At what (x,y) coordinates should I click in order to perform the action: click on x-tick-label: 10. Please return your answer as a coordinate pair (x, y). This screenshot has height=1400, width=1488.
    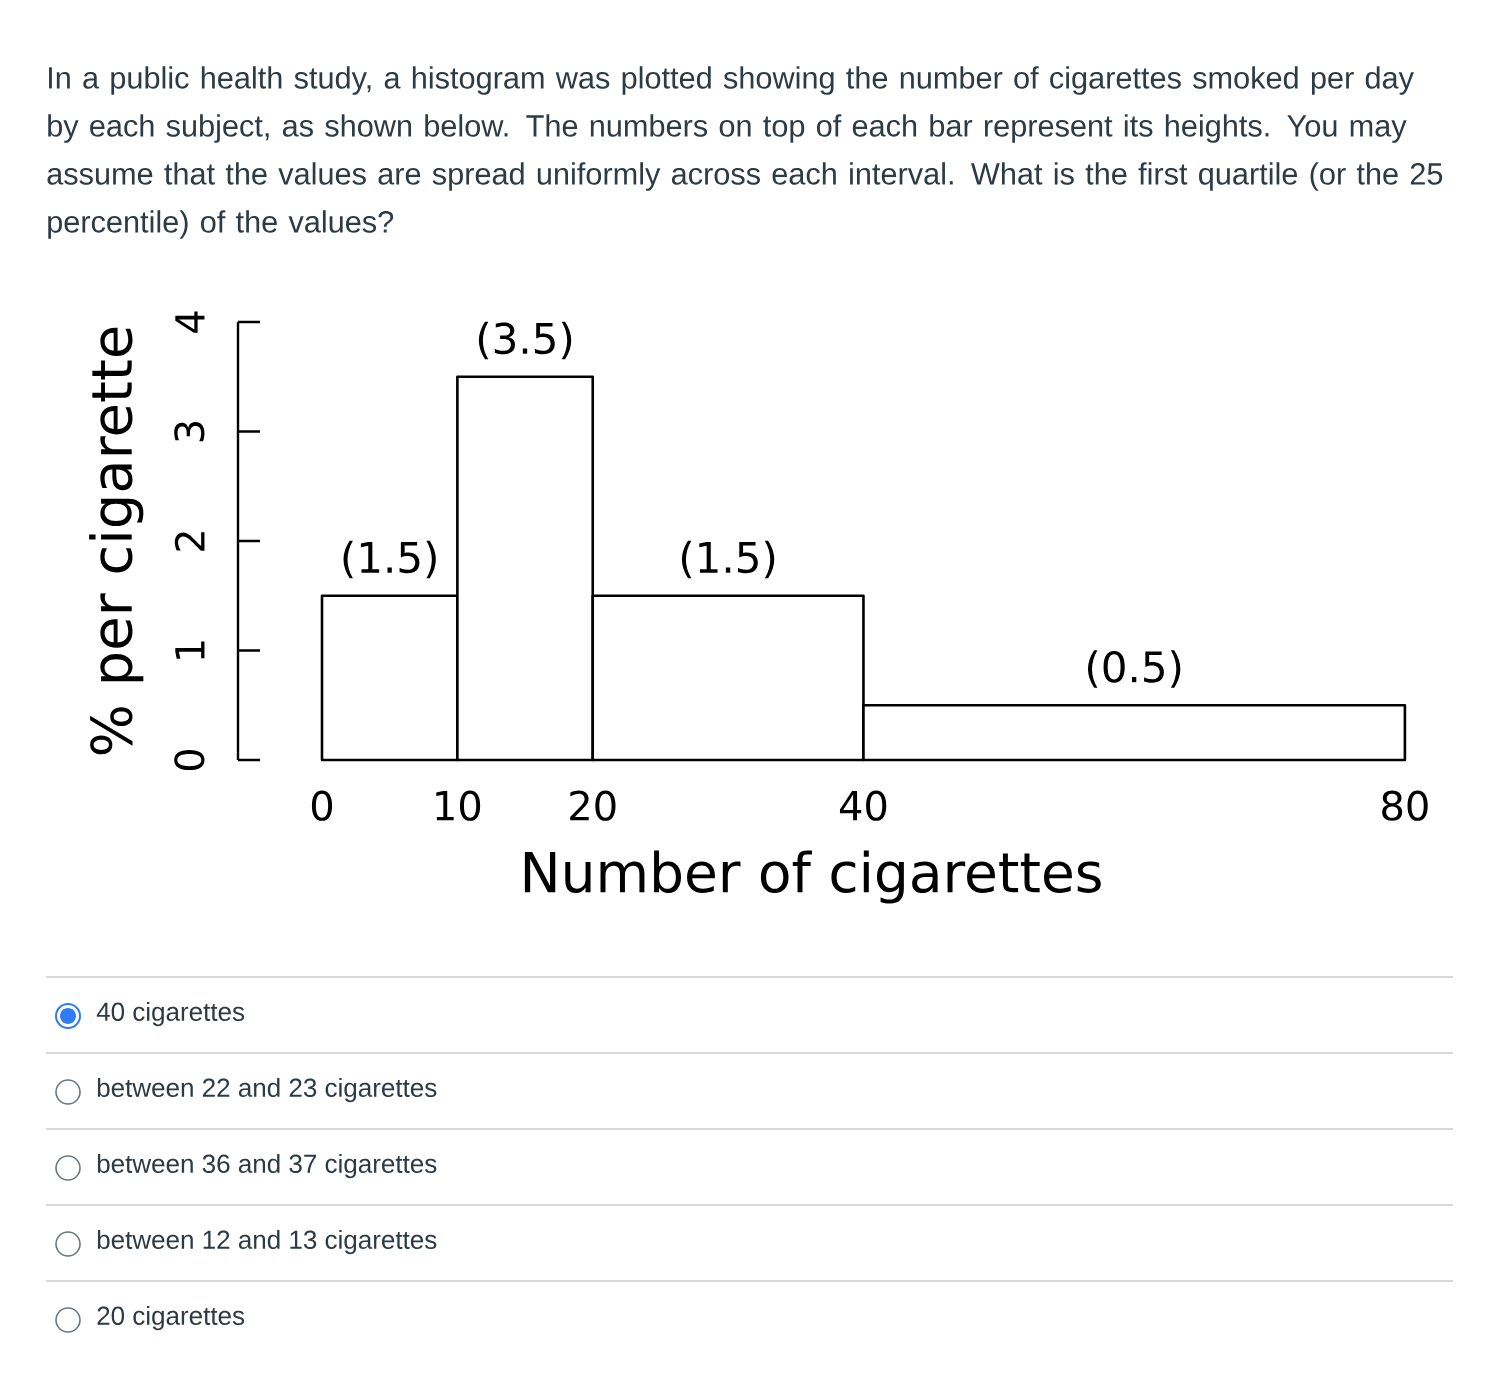
    Looking at the image, I should click on (458, 805).